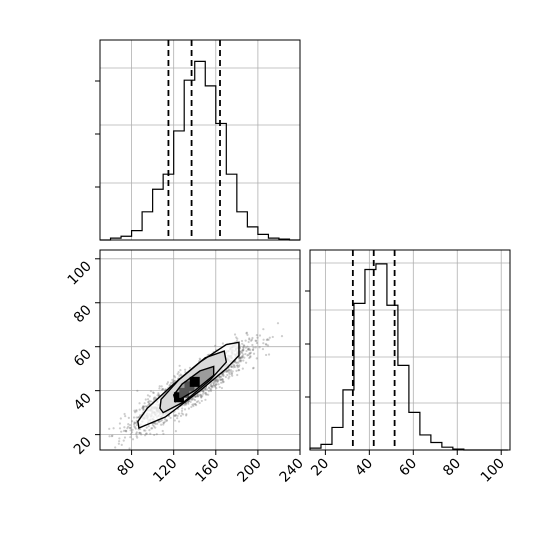 This screenshot has width=550, height=550. Describe the element at coordinates (184, 392) in the screenshot. I see `density-cell` at that location.